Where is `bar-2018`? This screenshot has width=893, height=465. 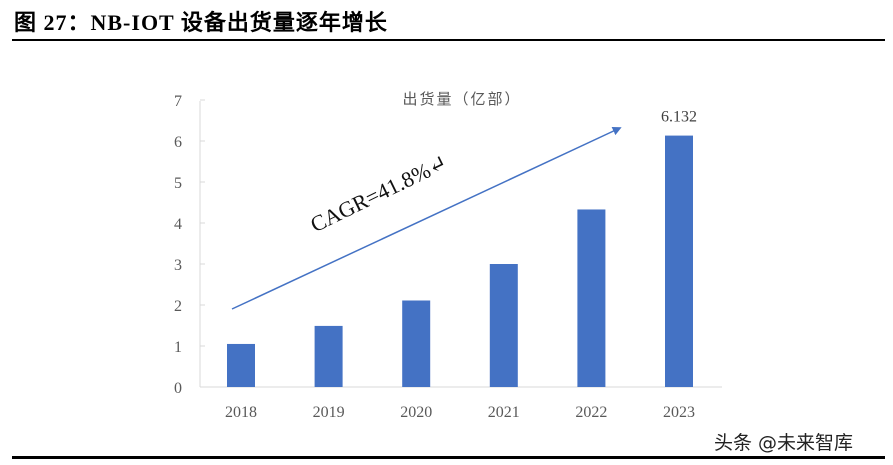
bar-2018 is located at coordinates (241, 365).